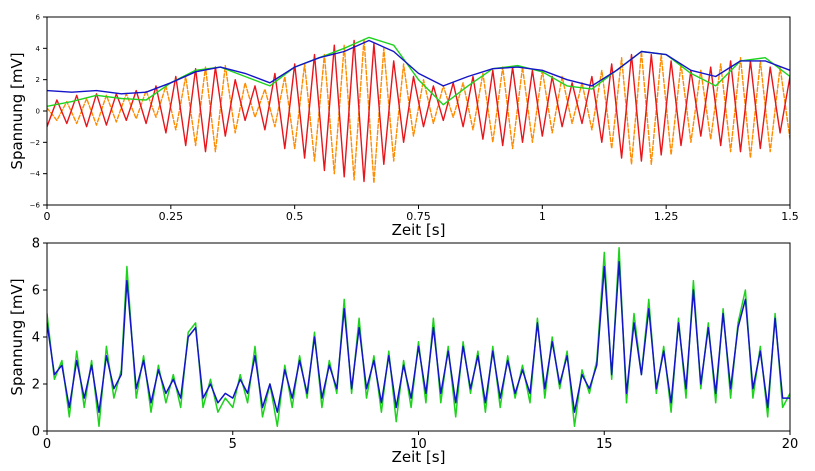 Image resolution: width=815 pixels, height=471 pixels. I want to click on bottom-y-tick-label-2: 4, so click(36, 338).